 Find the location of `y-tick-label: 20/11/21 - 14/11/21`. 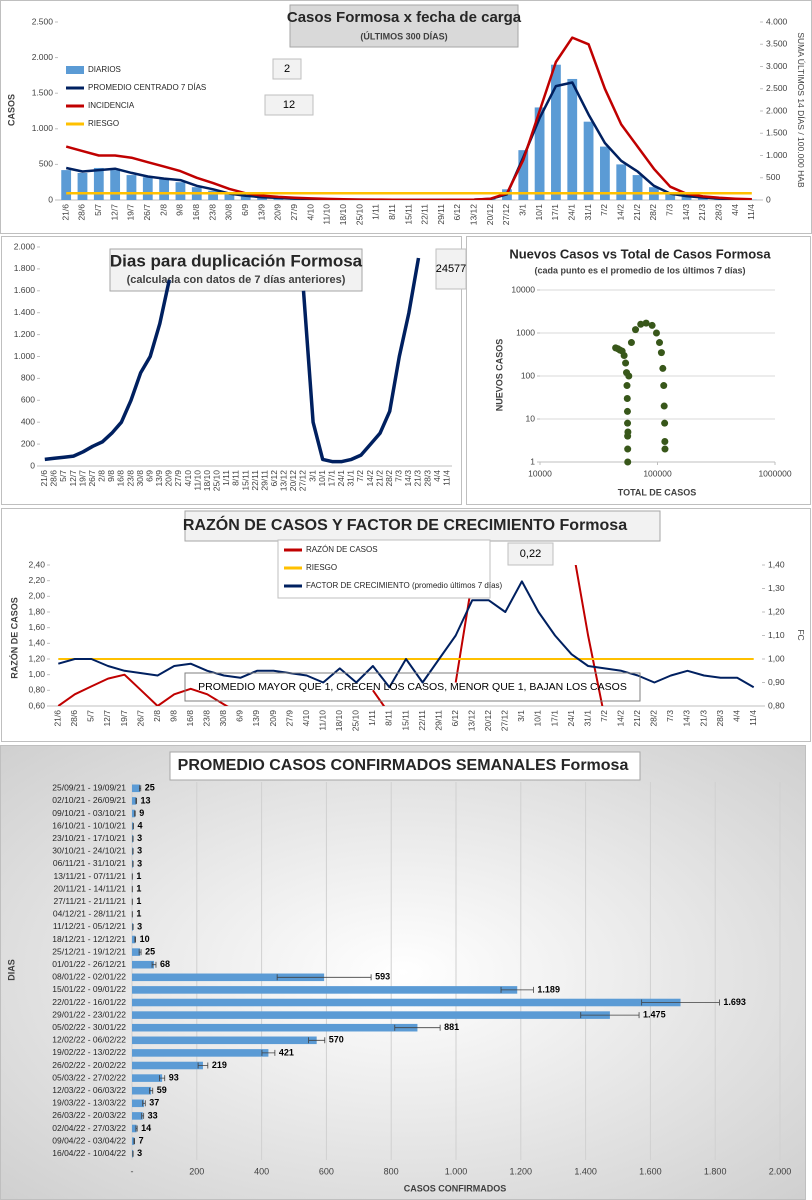

y-tick-label: 20/11/21 - 14/11/21 is located at coordinates (90, 888).